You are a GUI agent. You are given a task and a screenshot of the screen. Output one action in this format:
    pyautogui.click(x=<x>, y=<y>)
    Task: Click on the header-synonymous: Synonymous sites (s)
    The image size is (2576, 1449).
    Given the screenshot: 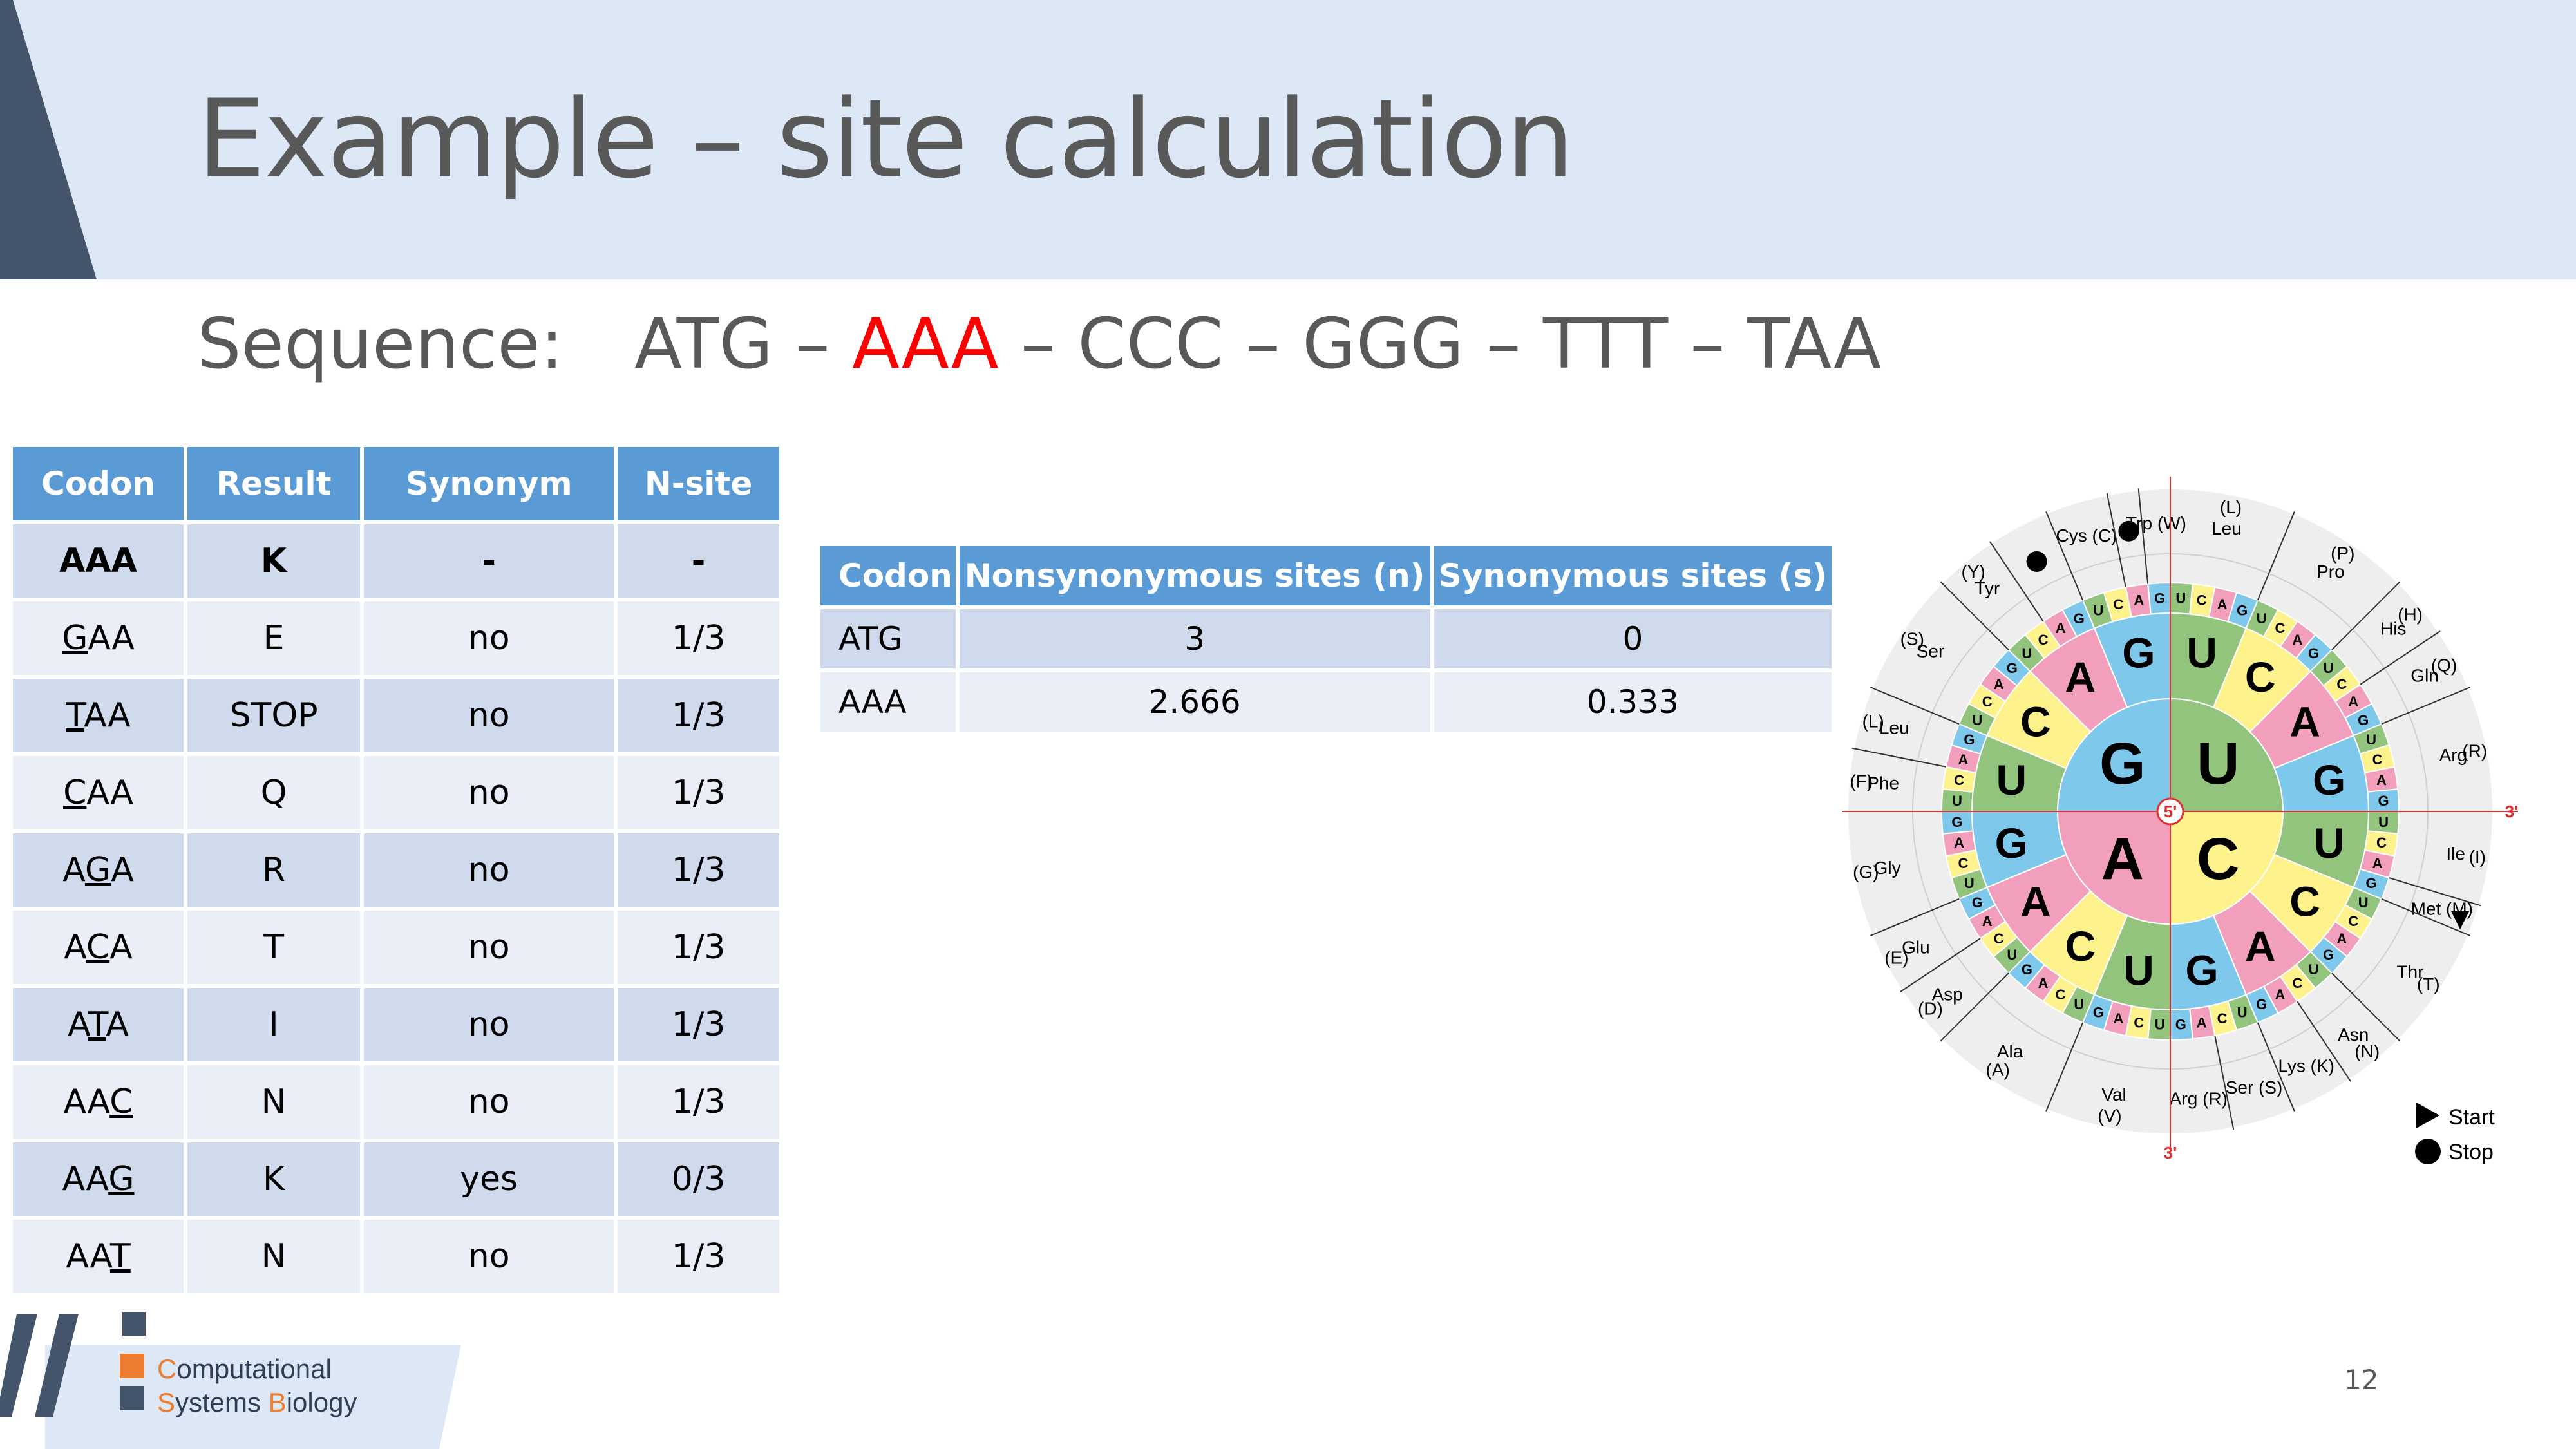 What is the action you would take?
    pyautogui.click(x=1633, y=575)
    